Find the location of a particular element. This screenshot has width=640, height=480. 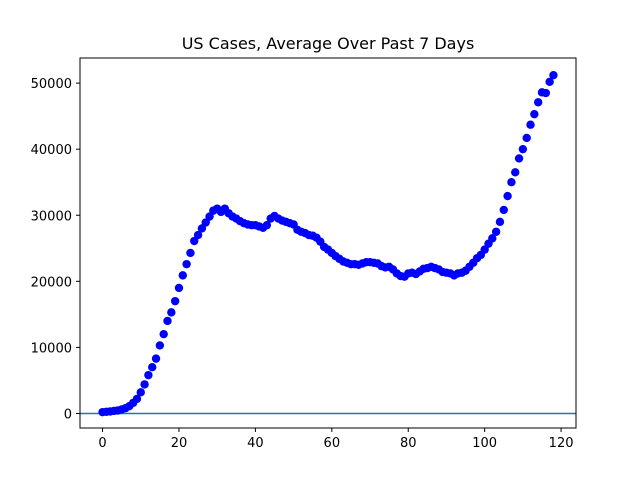

x-tick-label: 60 is located at coordinates (332, 443).